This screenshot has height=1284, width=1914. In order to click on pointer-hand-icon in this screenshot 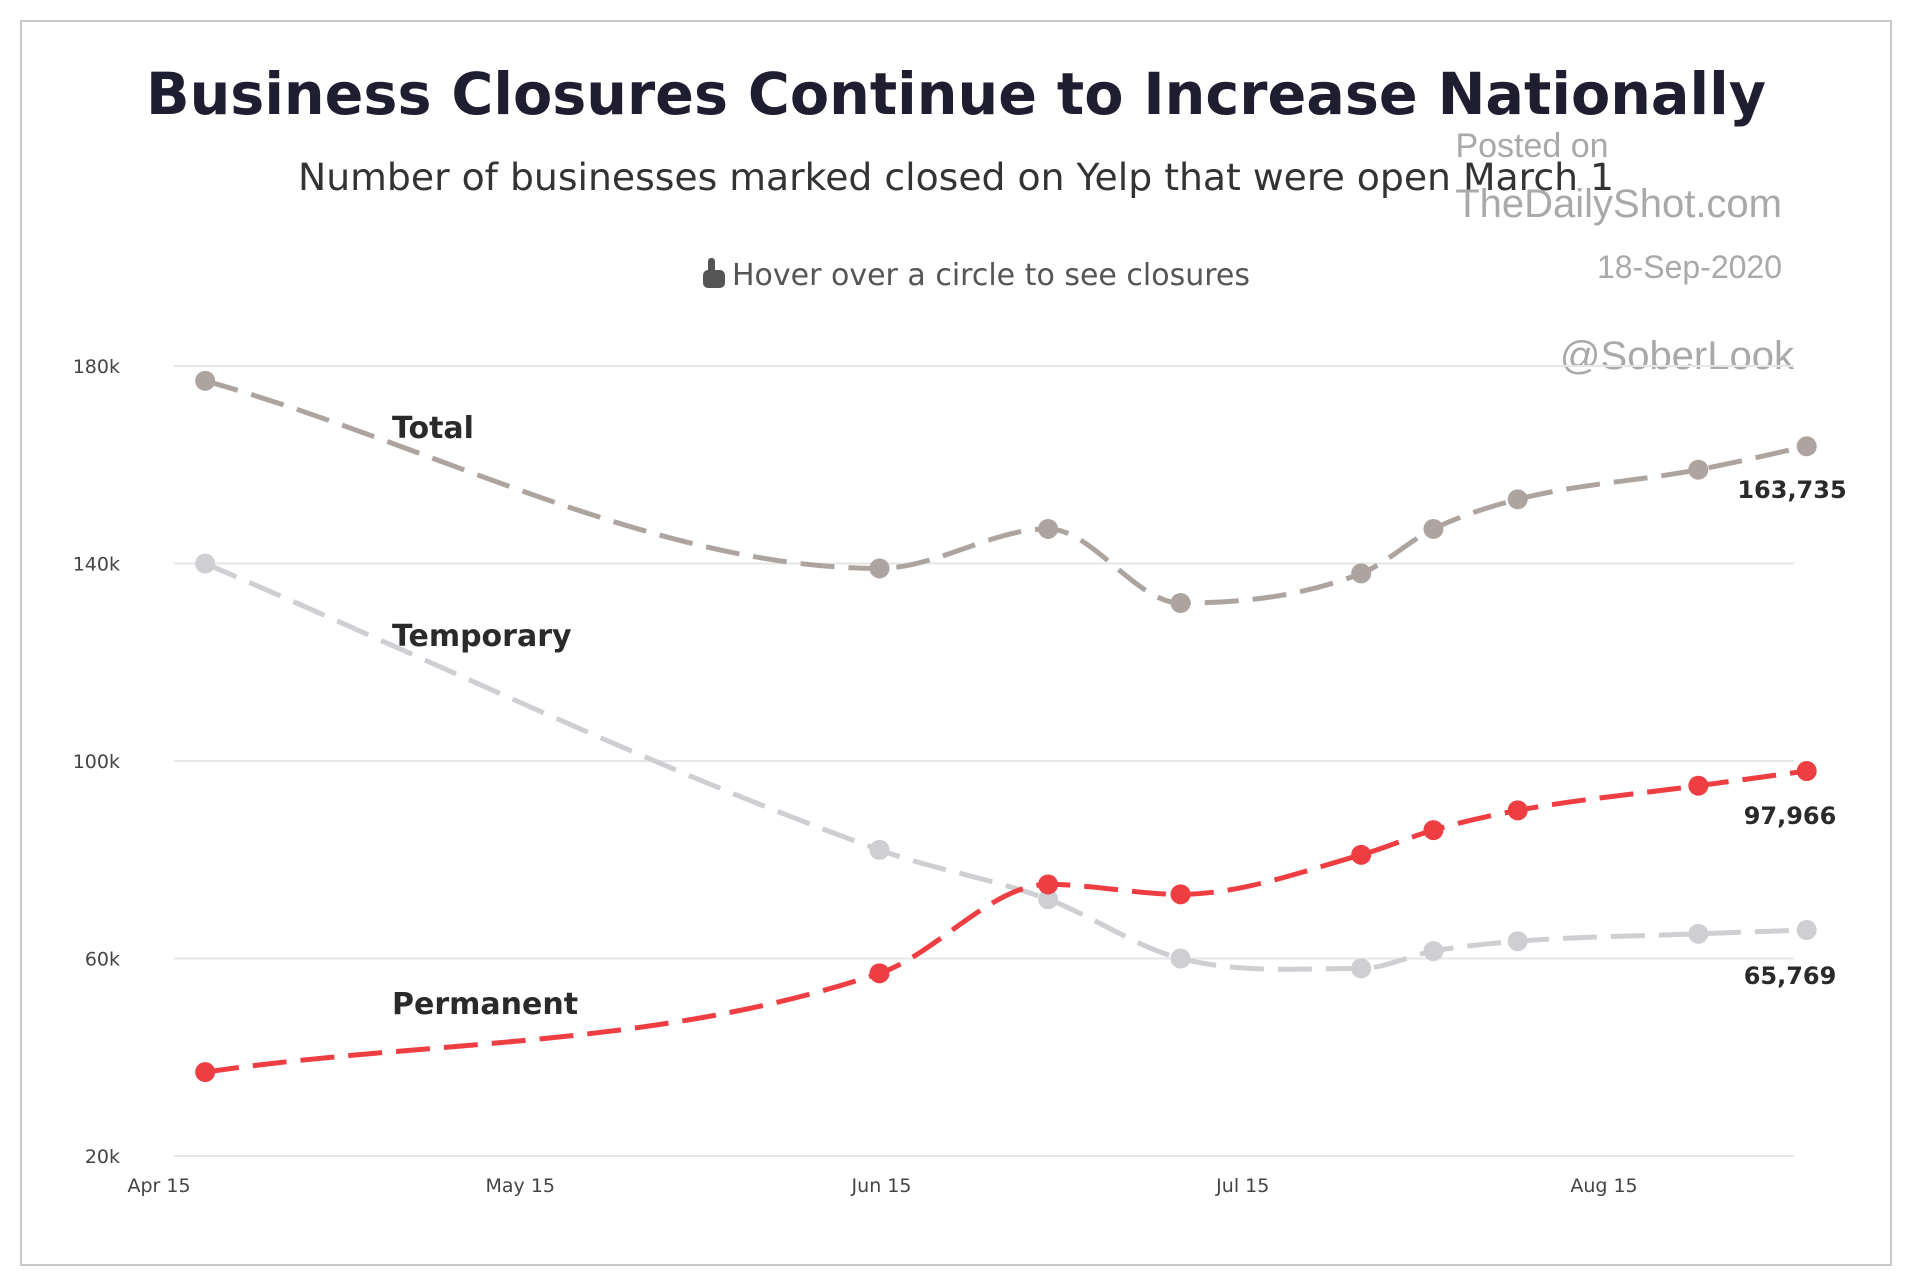, I will do `click(714, 273)`.